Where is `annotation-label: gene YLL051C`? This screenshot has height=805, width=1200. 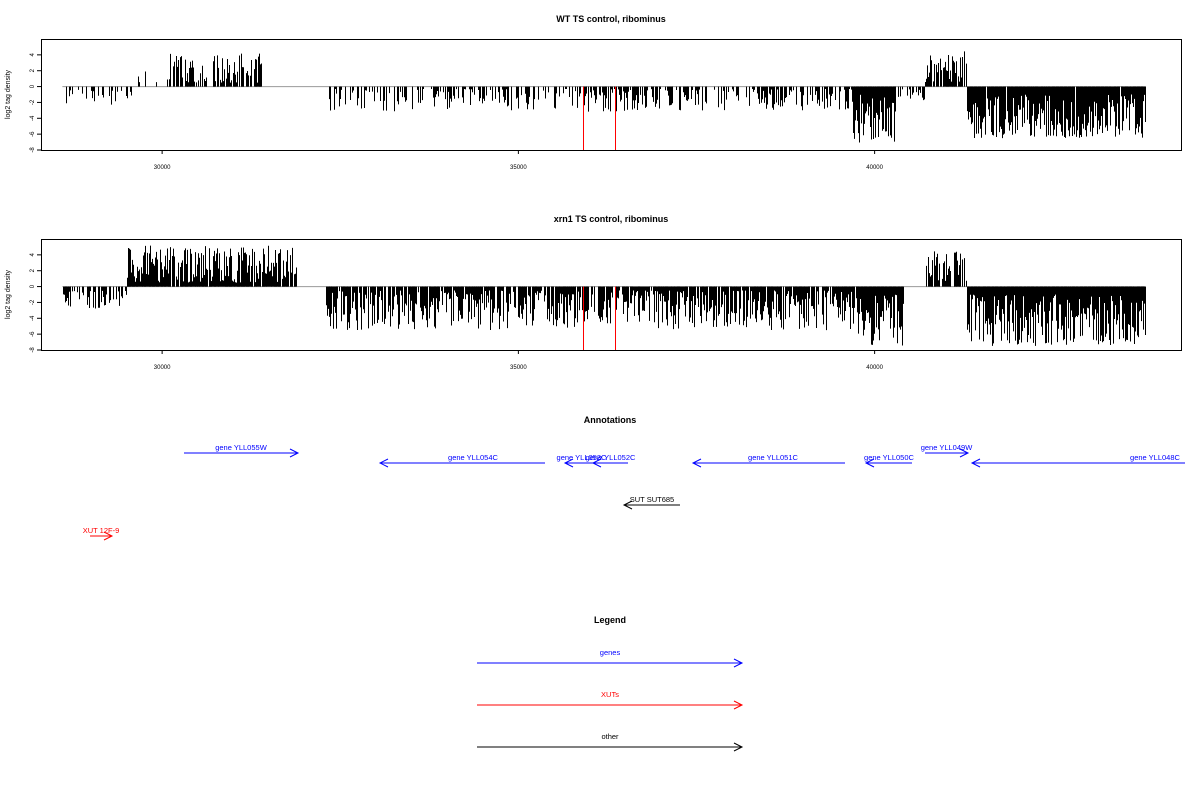 annotation-label: gene YLL051C is located at coordinates (773, 457).